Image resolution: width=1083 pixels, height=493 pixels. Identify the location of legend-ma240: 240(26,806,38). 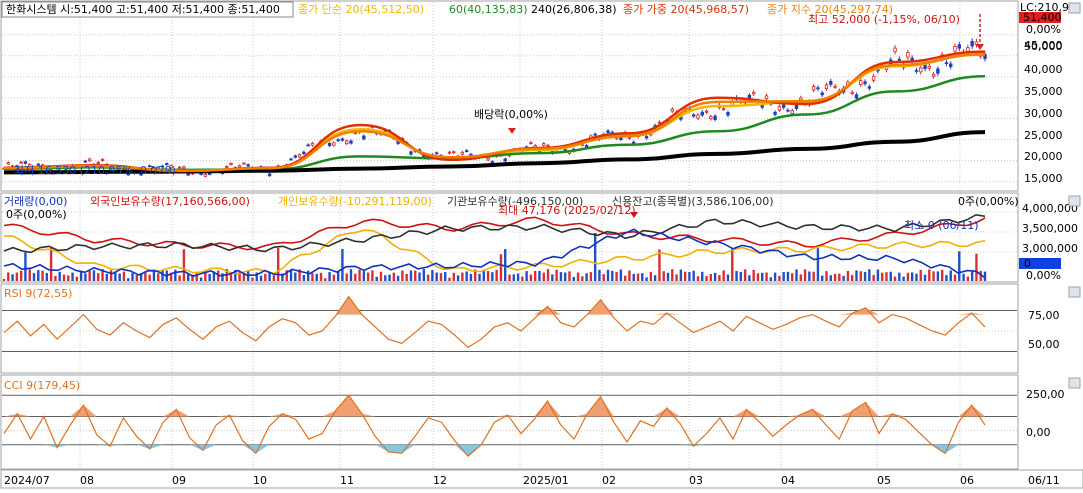
(574, 9).